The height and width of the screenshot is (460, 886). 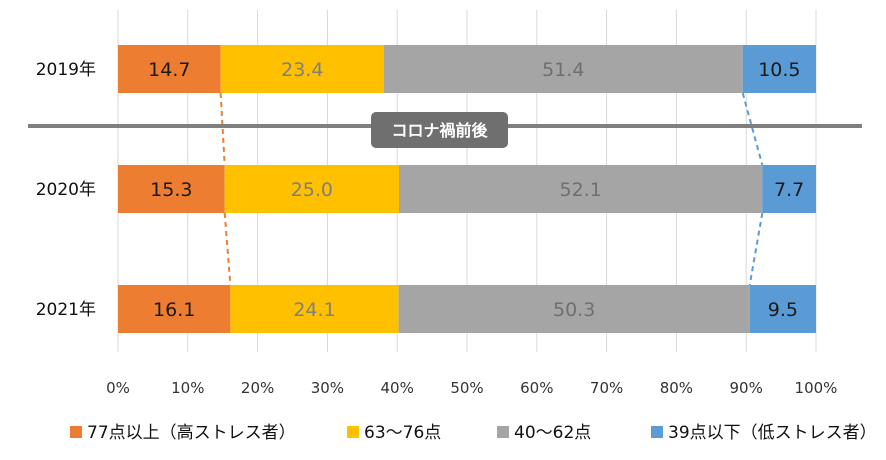 What do you see at coordinates (66, 70) in the screenshot?
I see `category-label: 2019年` at bounding box center [66, 70].